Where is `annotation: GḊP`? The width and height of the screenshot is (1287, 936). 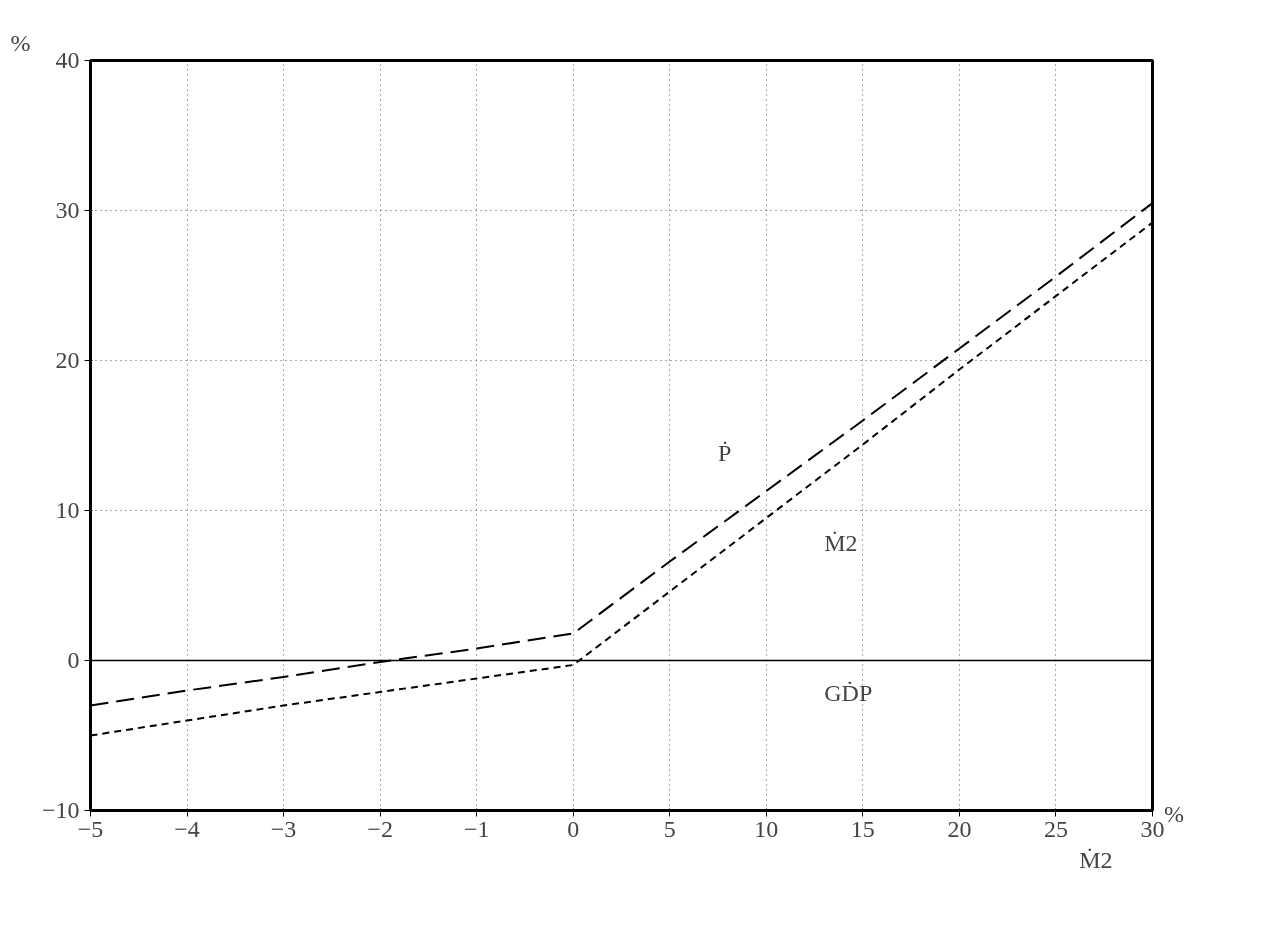
annotation: GḊP is located at coordinates (848, 692).